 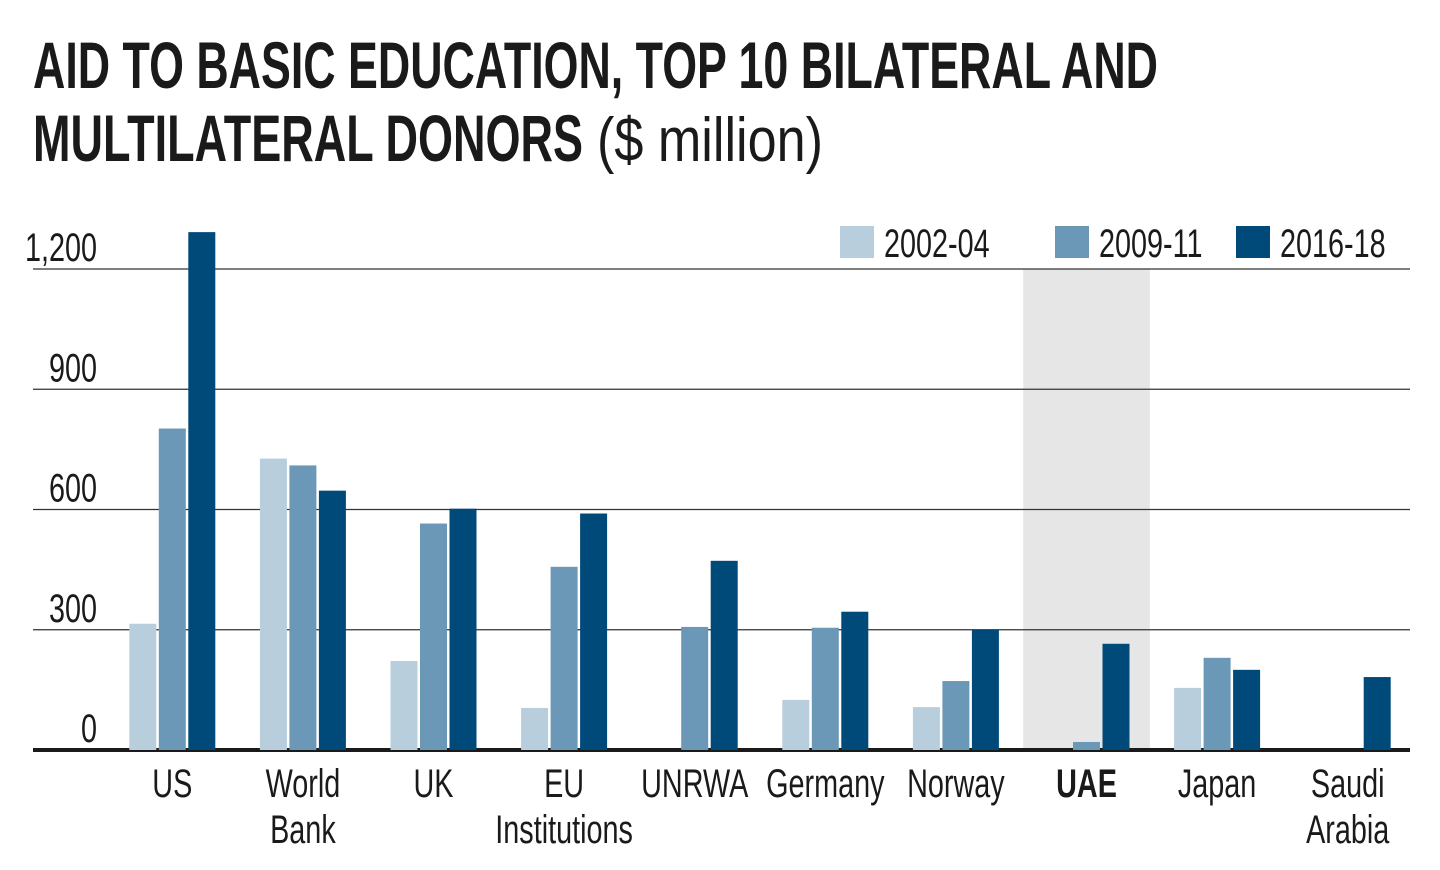 I want to click on x-tick-label: Saudi Arabia, so click(x=1348, y=806).